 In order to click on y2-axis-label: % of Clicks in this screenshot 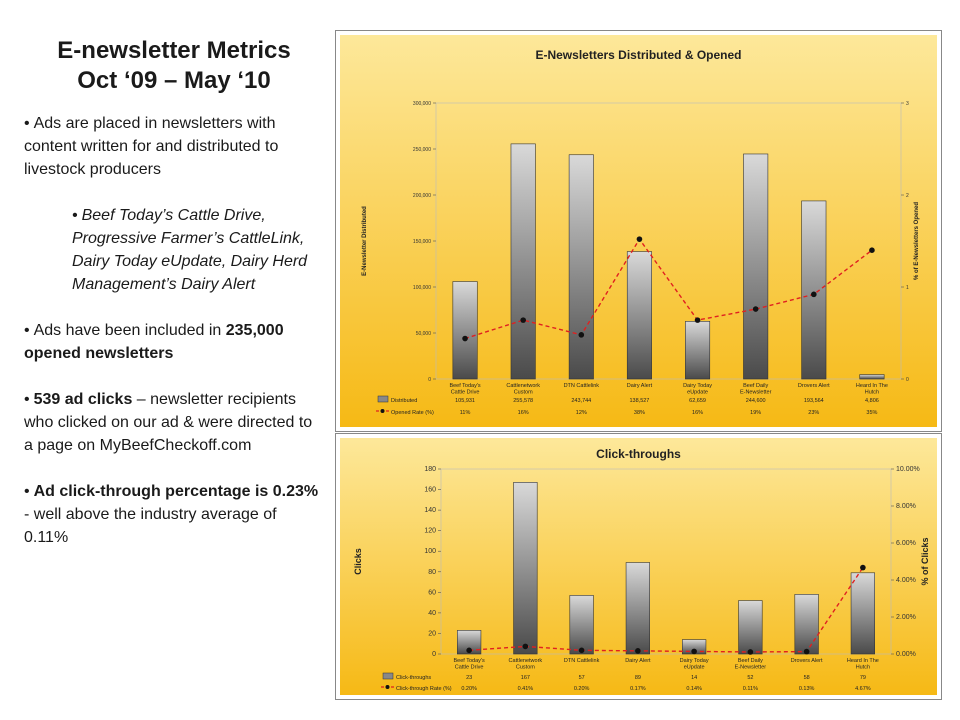, I will do `click(925, 561)`.